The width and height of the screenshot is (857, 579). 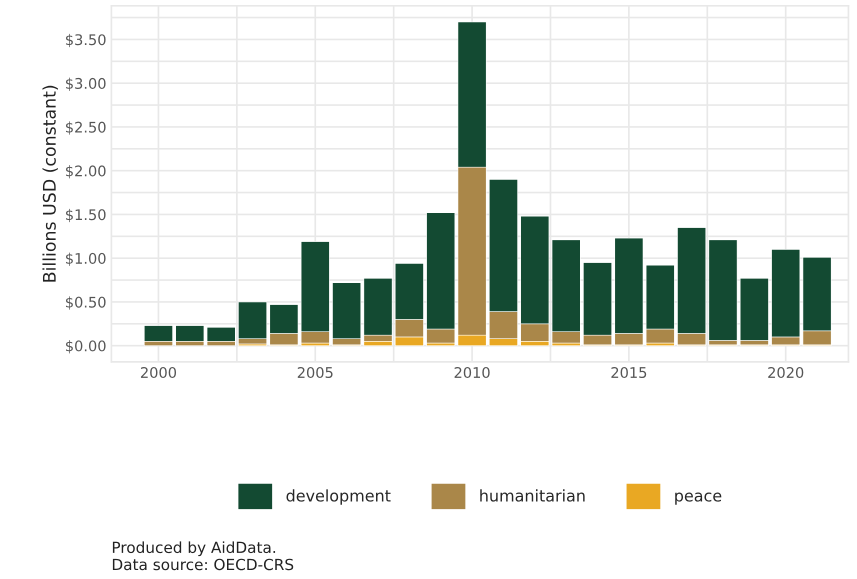 I want to click on text: Produced by AidData. Data source: OECD-CRS, so click(x=203, y=555).